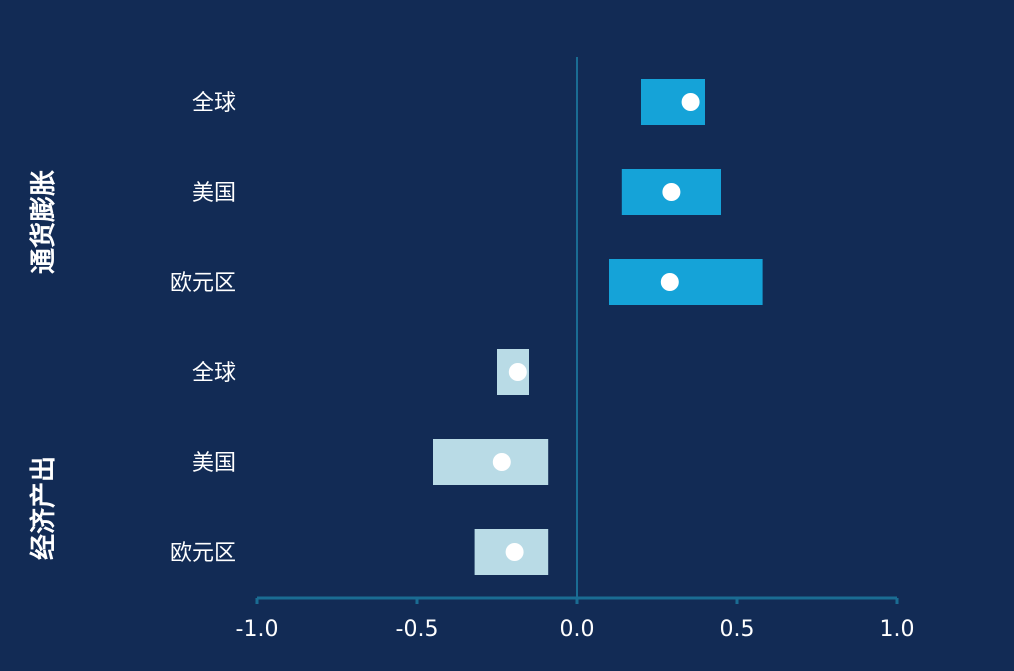 The image size is (1014, 671). What do you see at coordinates (417, 629) in the screenshot?
I see `x-tick-label: -0.5` at bounding box center [417, 629].